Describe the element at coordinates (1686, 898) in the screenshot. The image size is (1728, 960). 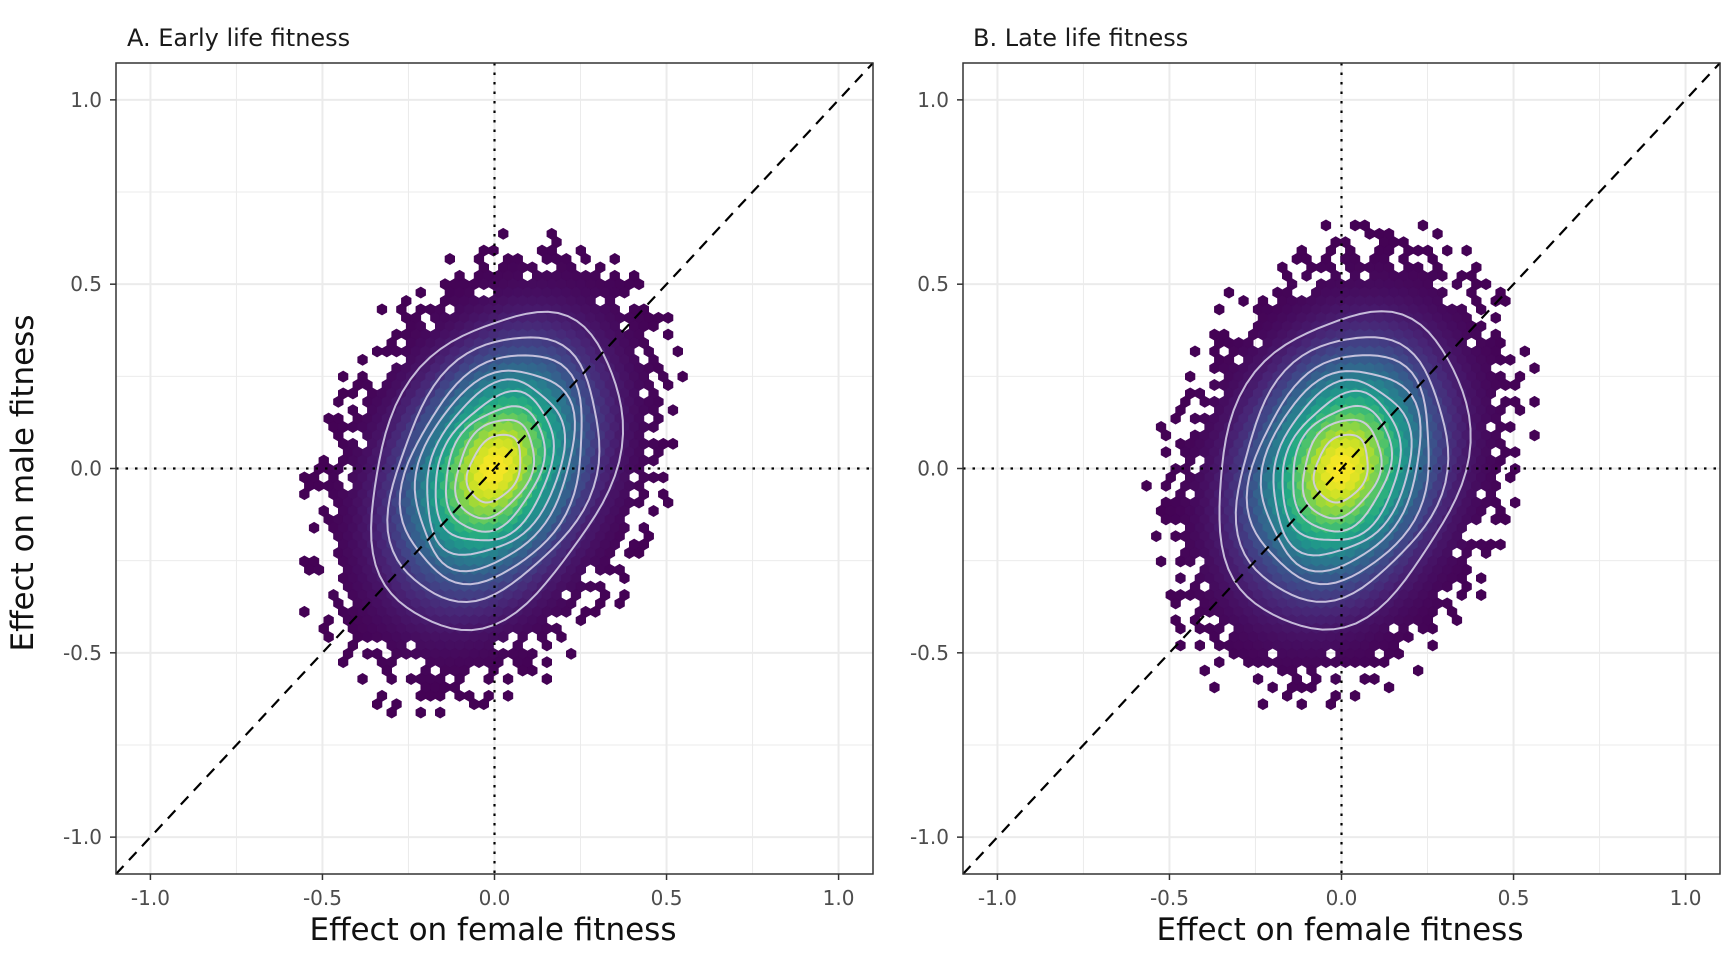
I see `x-tick-label: 1.0` at that location.